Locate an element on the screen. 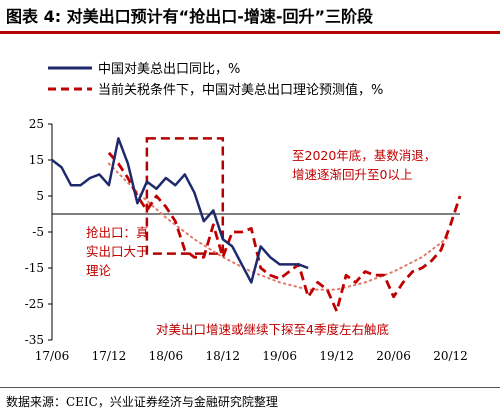  highlight-box-layer is located at coordinates (185, 196).